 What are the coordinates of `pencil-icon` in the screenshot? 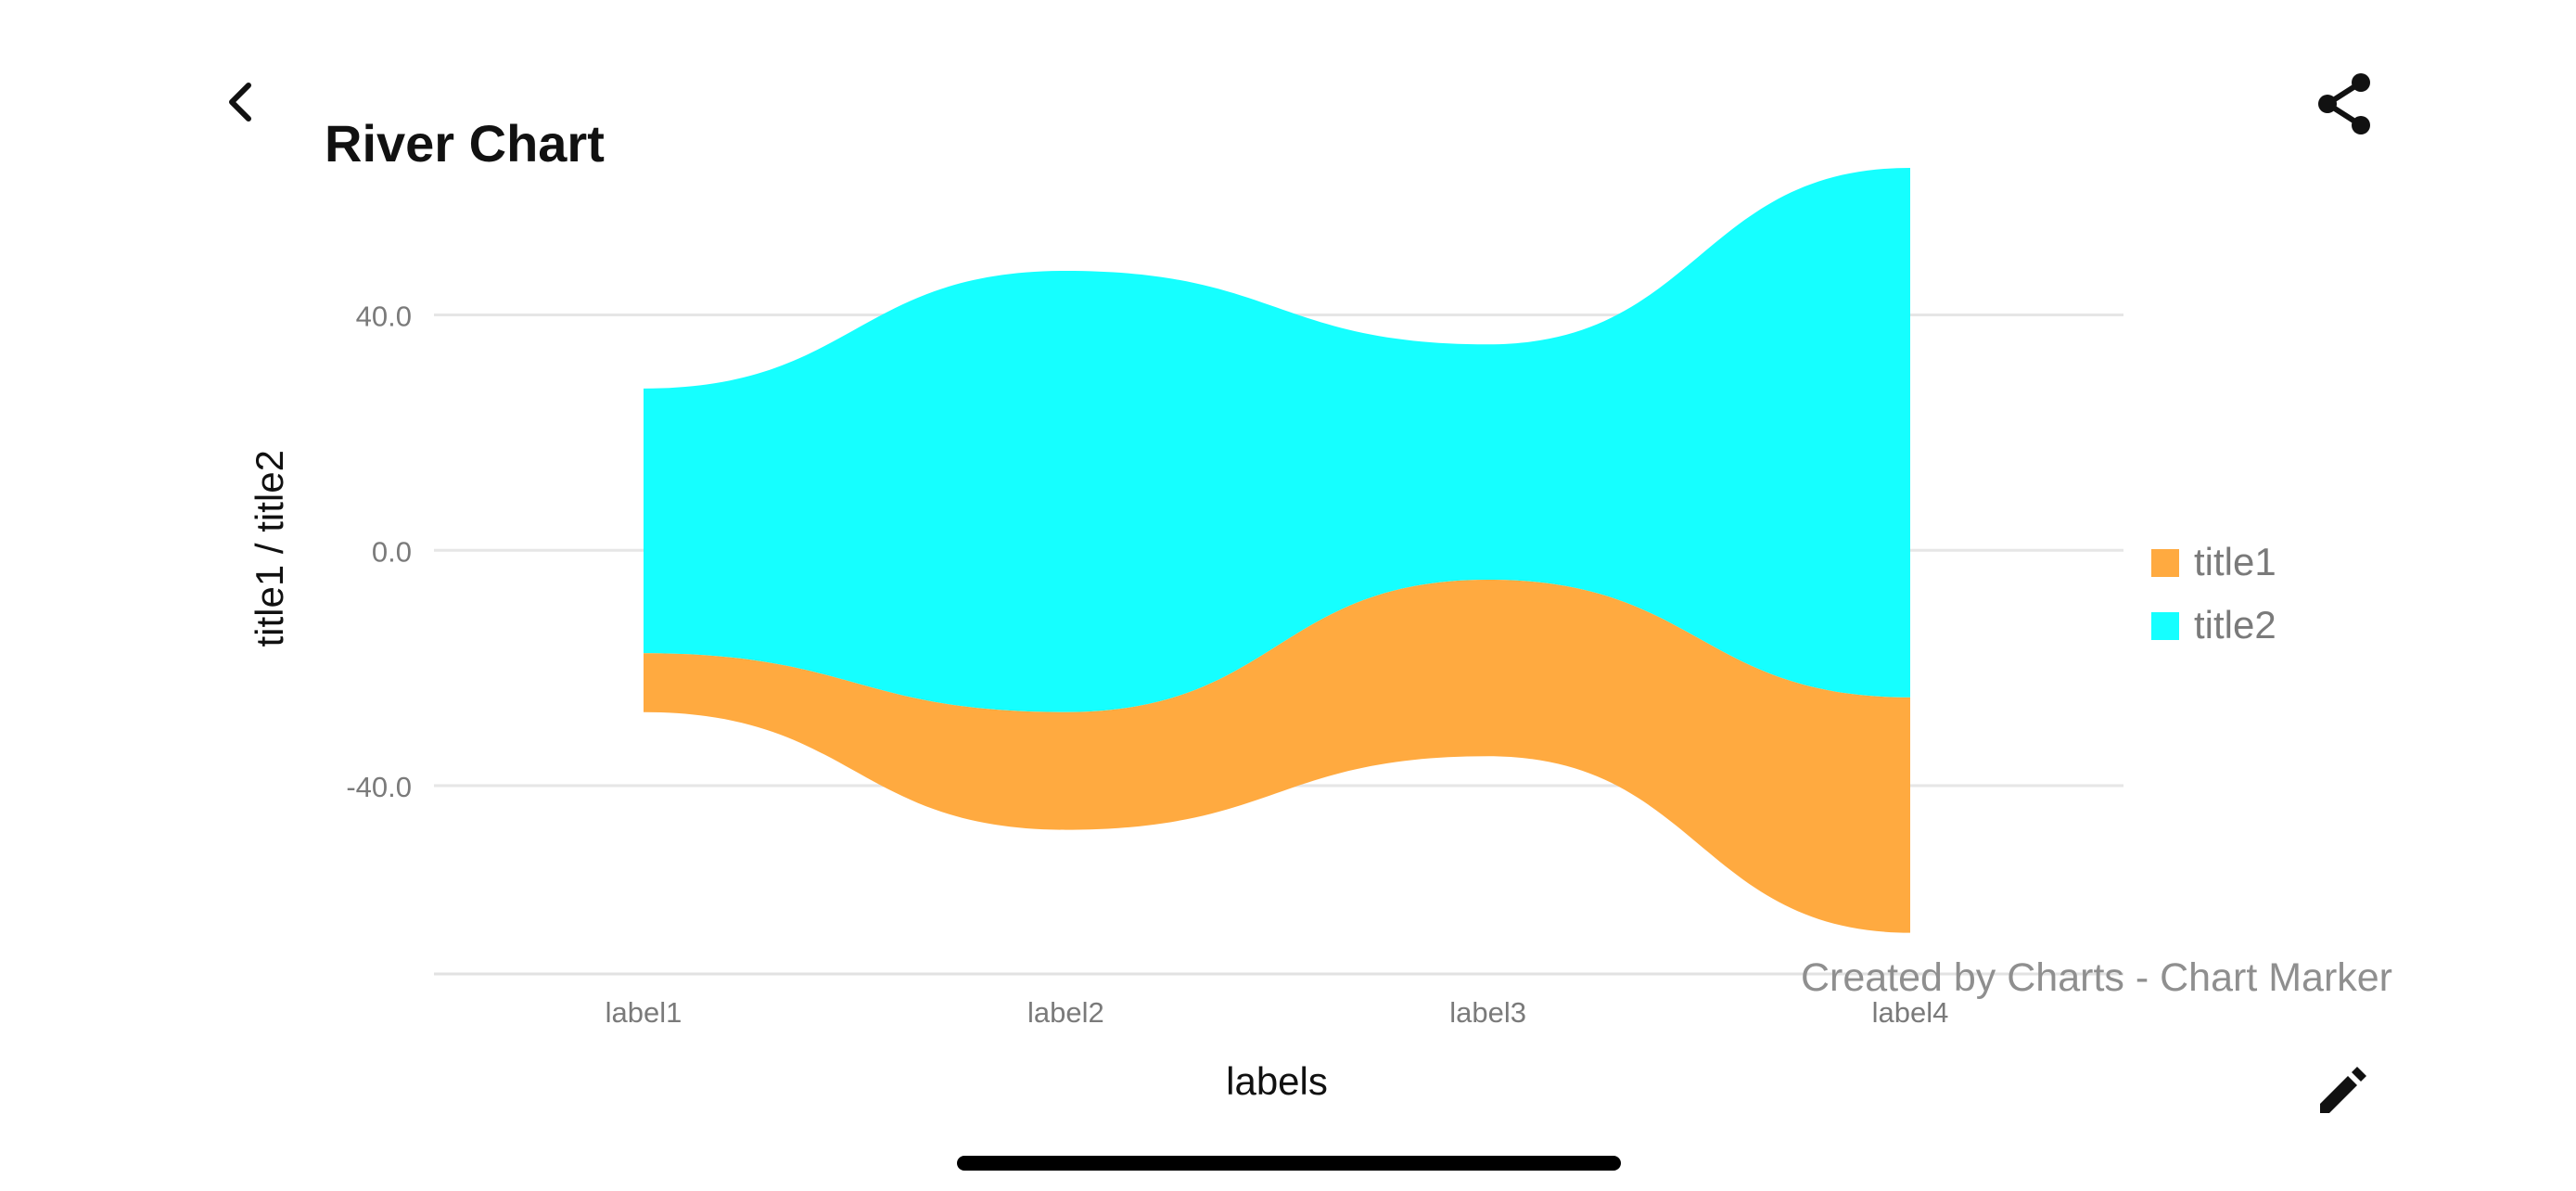 It's located at (2343, 1090).